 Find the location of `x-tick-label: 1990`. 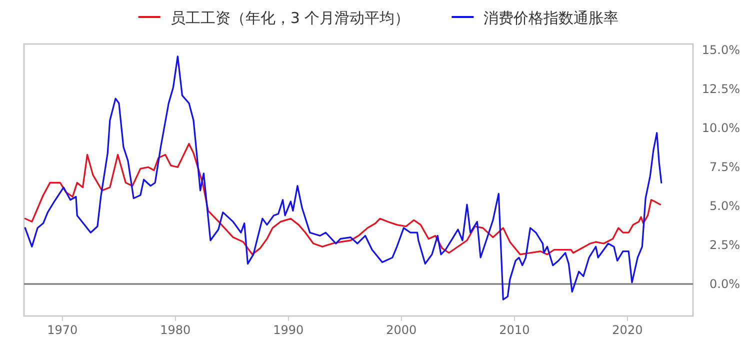

x-tick-label: 1990 is located at coordinates (288, 330).